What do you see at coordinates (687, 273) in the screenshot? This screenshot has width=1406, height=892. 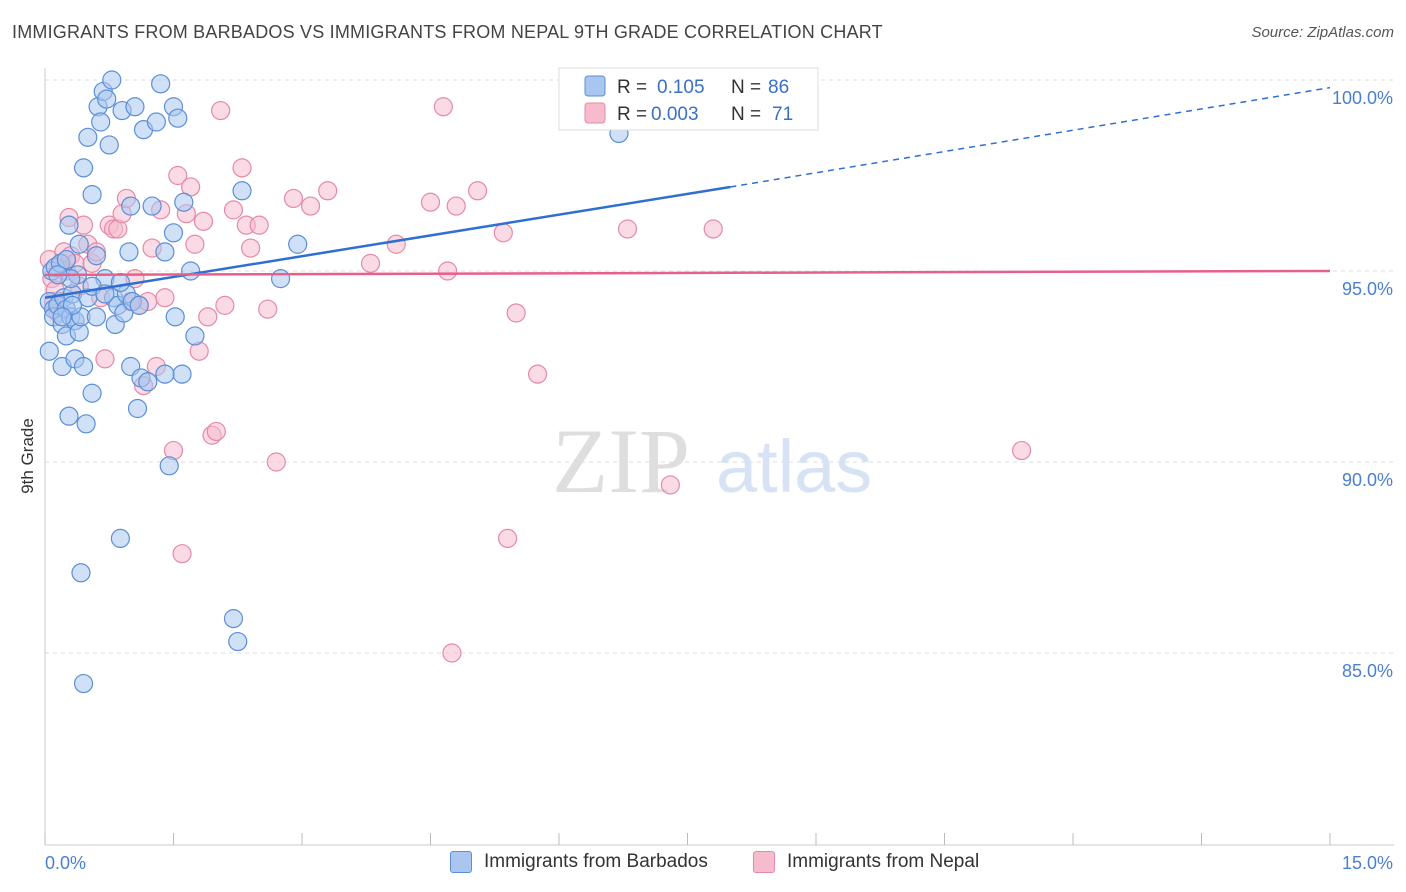 I see `trend-line-nepal` at bounding box center [687, 273].